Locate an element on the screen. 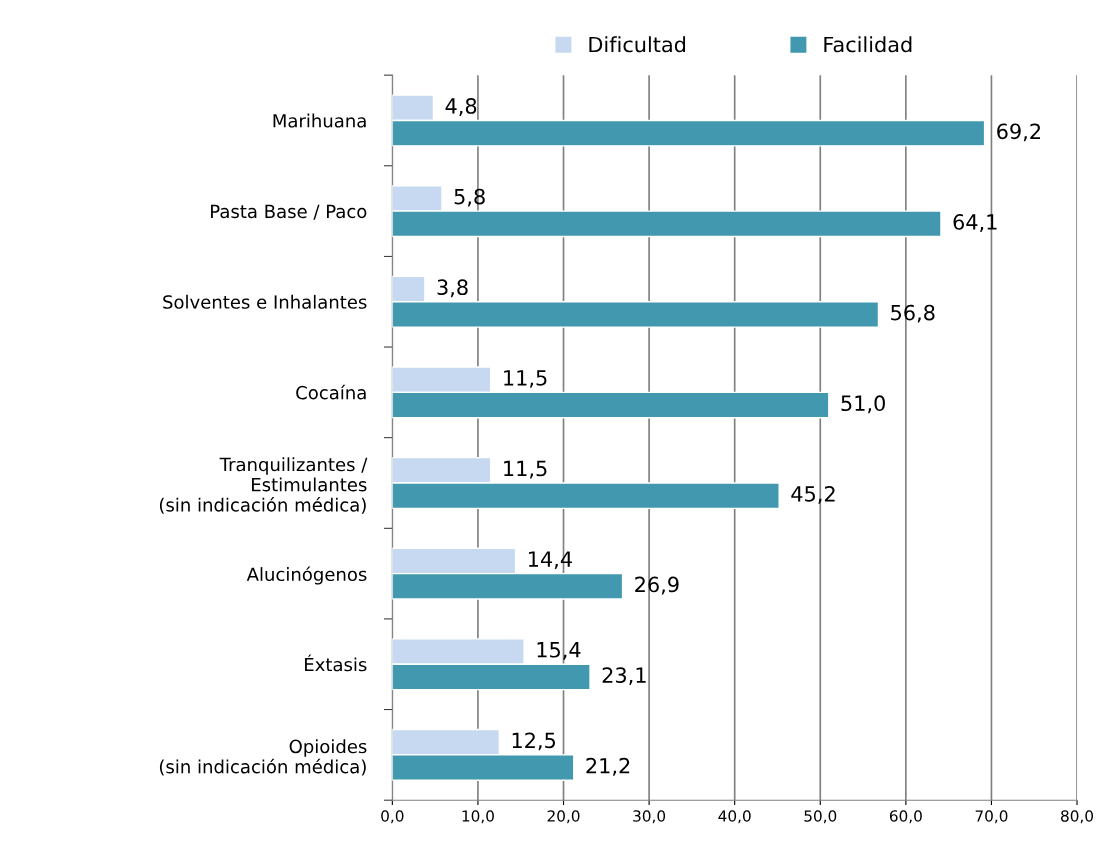 This screenshot has height=854, width=1099. data-label: 23,1 is located at coordinates (624, 676).